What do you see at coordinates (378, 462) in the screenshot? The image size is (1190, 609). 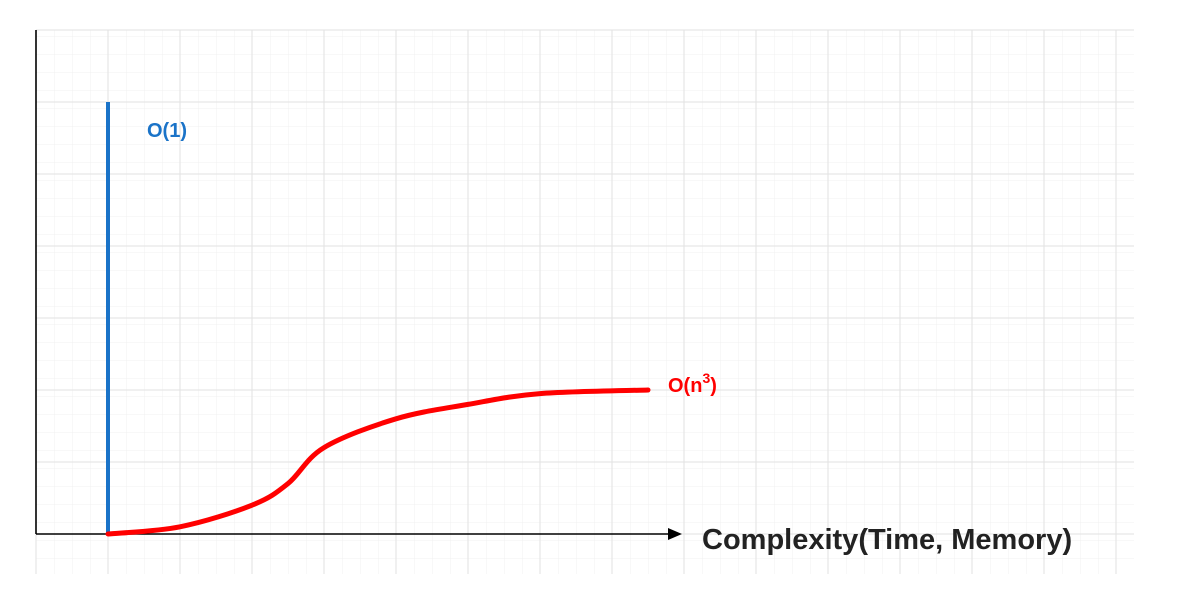 I see `series-line-on3` at bounding box center [378, 462].